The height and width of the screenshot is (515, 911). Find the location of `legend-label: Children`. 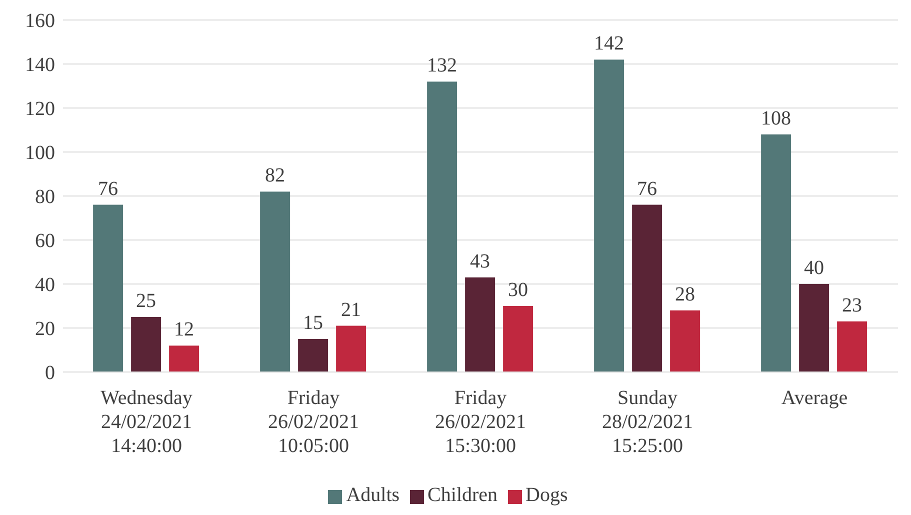

legend-label: Children is located at coordinates (463, 495).